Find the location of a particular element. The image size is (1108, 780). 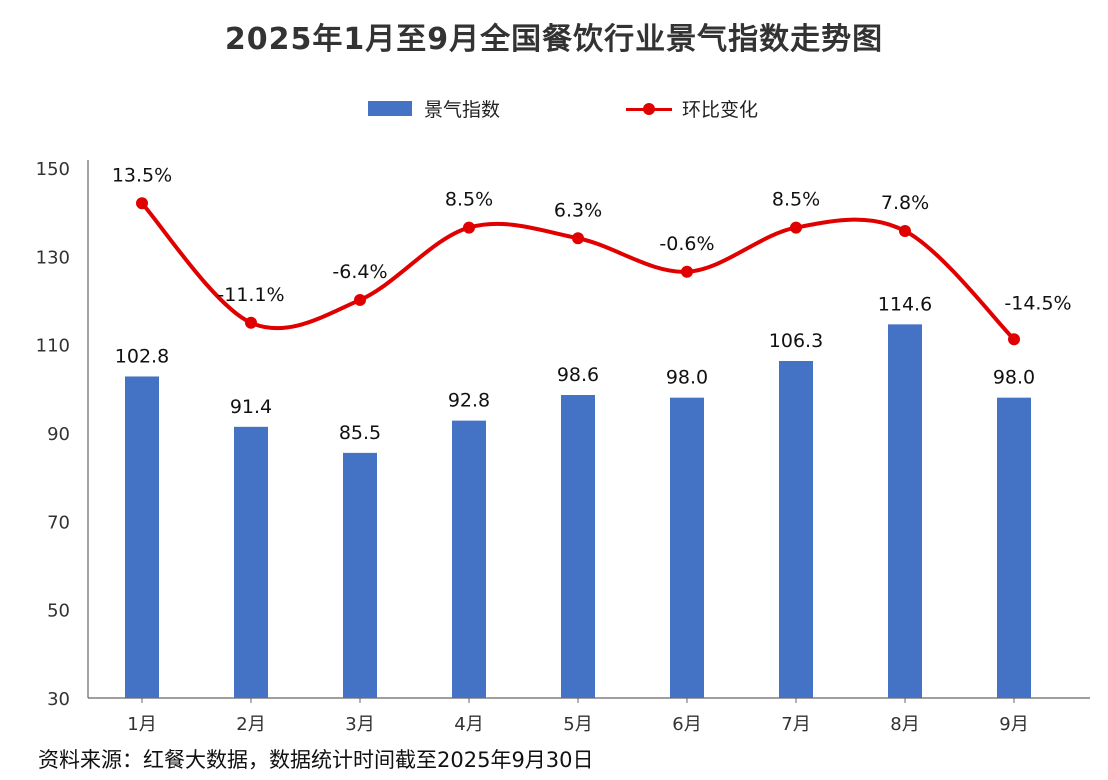

y-tick-label: 70 is located at coordinates (58, 522).